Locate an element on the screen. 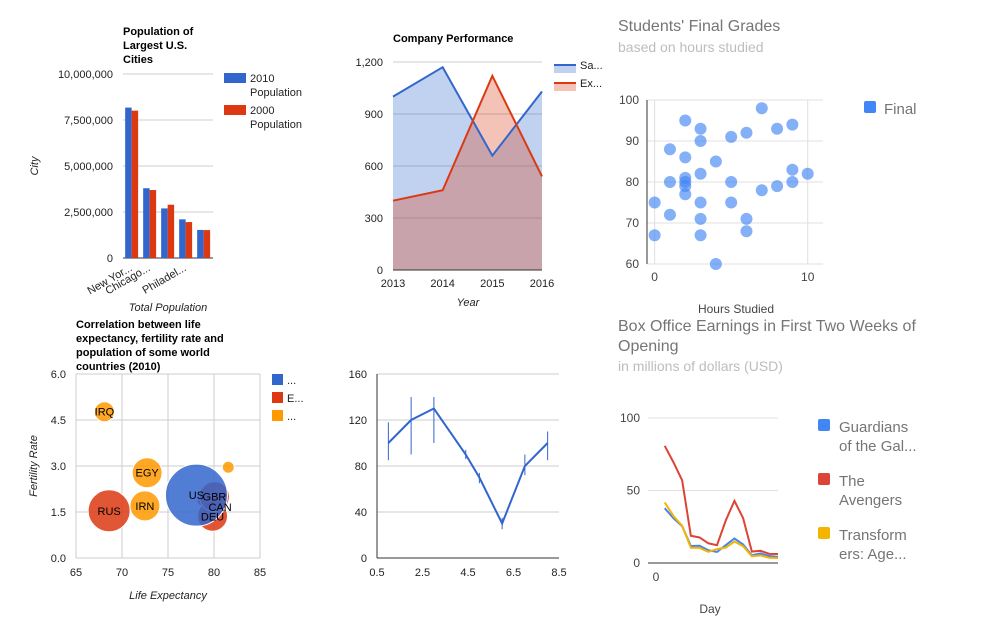 The image size is (989, 643). x-tick-label: 75 is located at coordinates (168, 573).